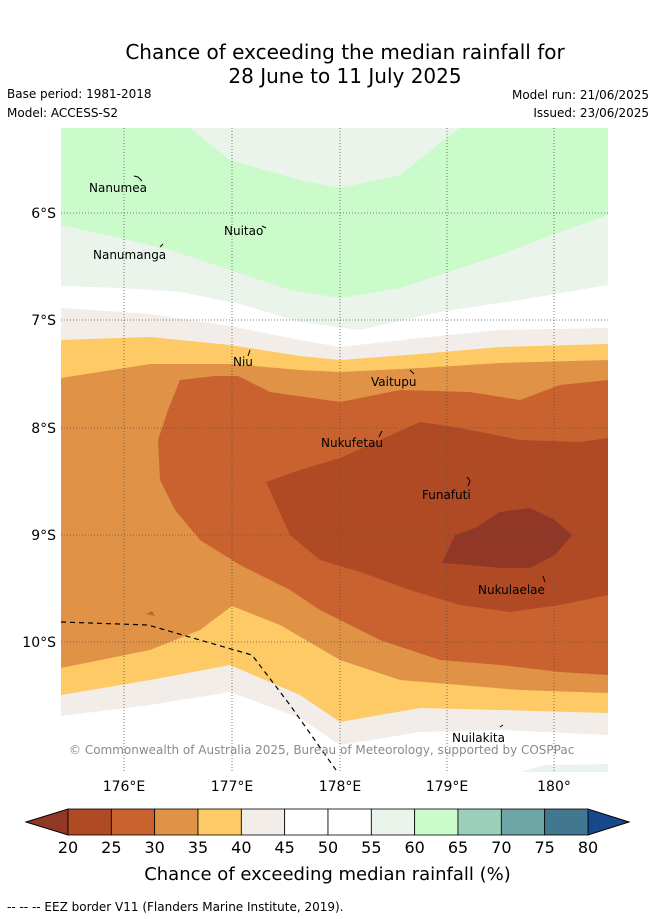 Image resolution: width=655 pixels, height=919 pixels. Describe the element at coordinates (154, 847) in the screenshot. I see `colorbar-tick-label: 30` at that location.